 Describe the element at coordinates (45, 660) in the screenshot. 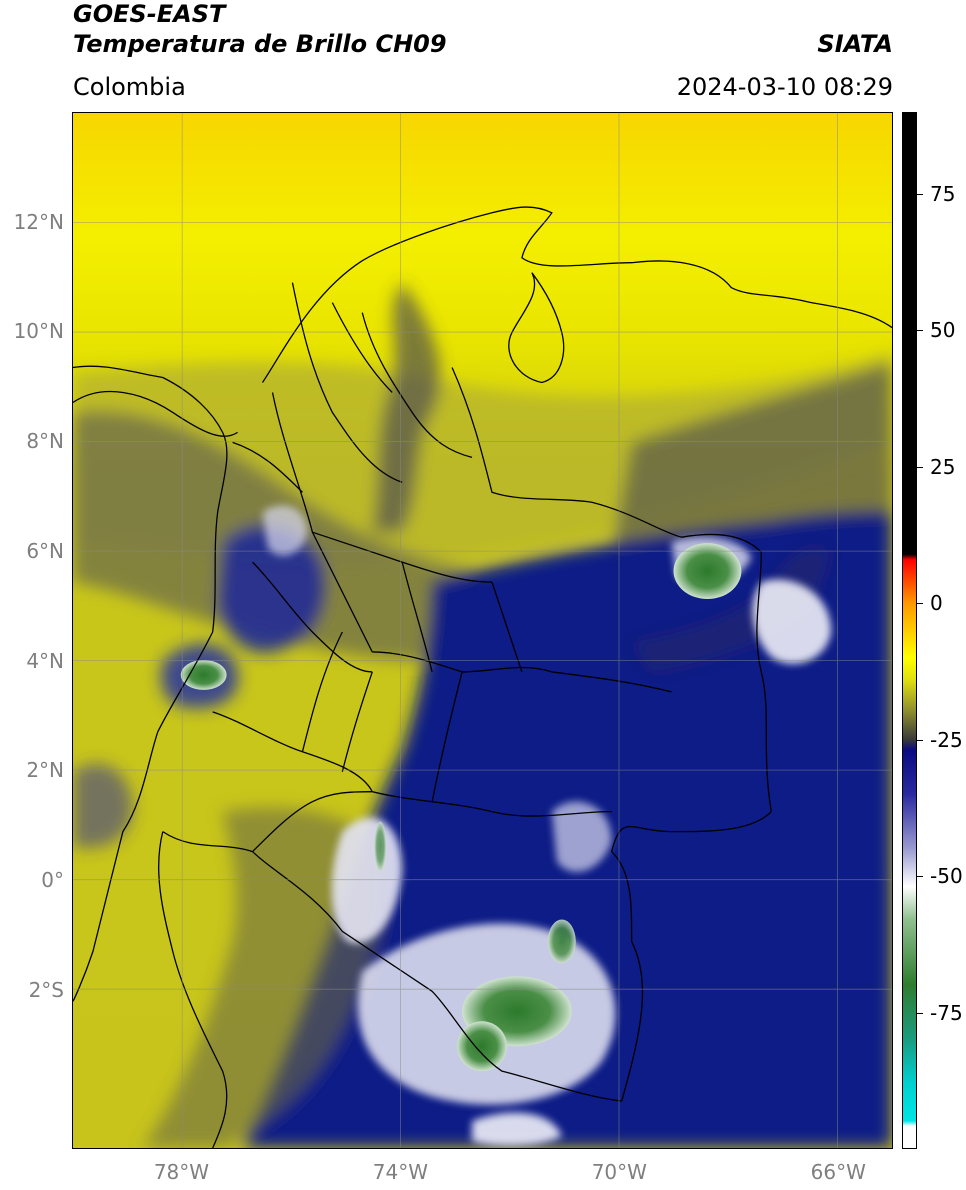

I see `lat-tick-label: 4°N` at that location.